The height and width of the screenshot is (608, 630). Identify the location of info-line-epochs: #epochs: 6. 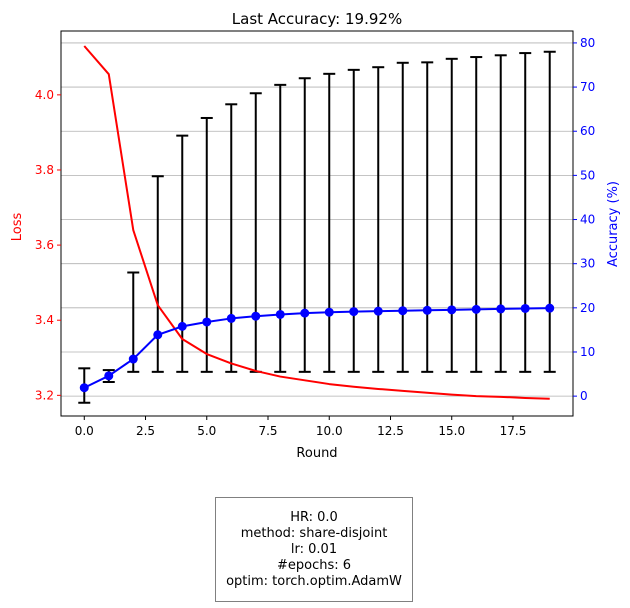
(314, 565).